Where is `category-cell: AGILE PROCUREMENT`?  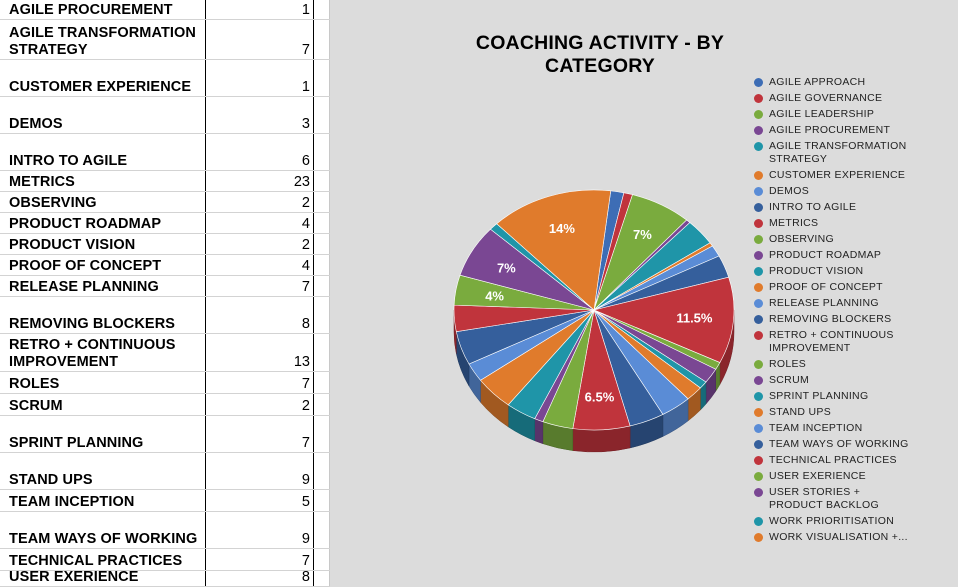
category-cell: AGILE PROCUREMENT is located at coordinates (91, 10).